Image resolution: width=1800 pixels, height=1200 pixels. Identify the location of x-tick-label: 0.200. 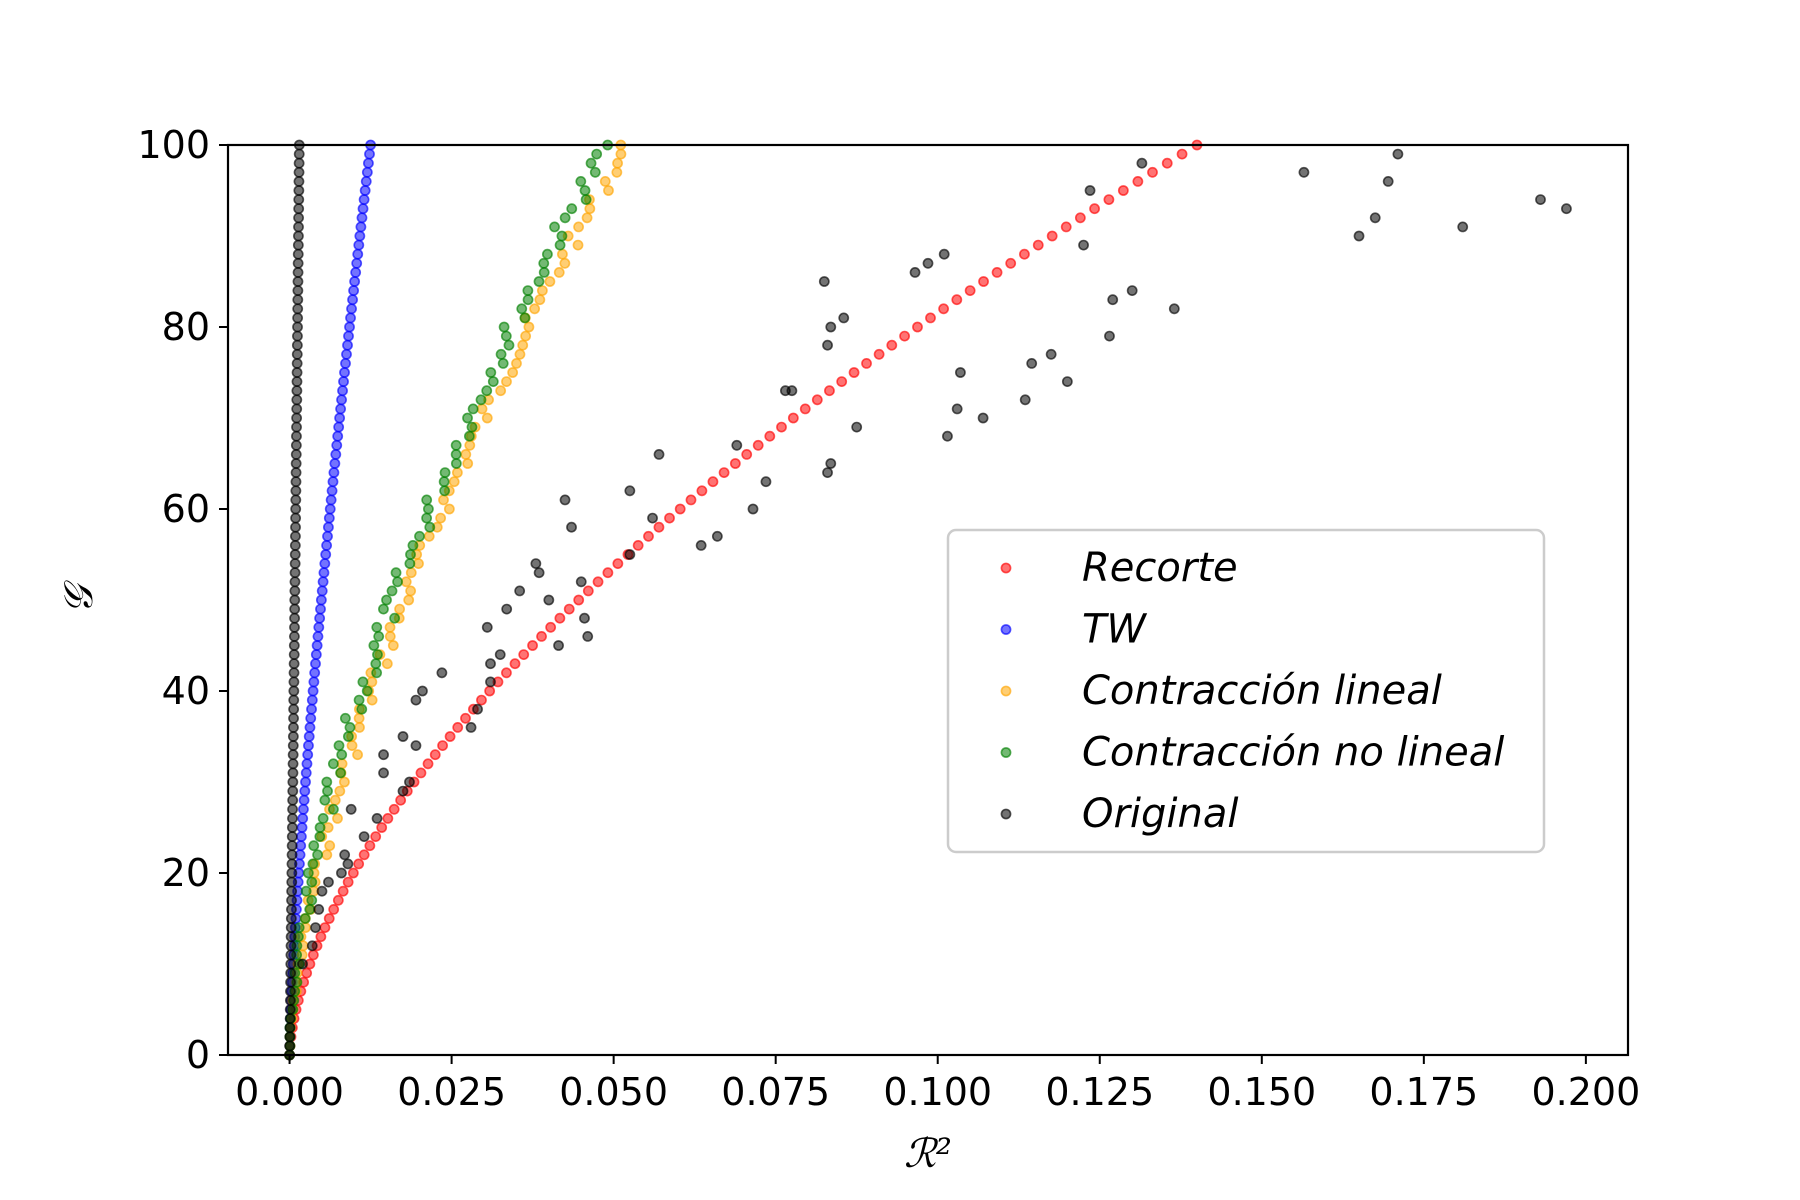
(1585, 1092).